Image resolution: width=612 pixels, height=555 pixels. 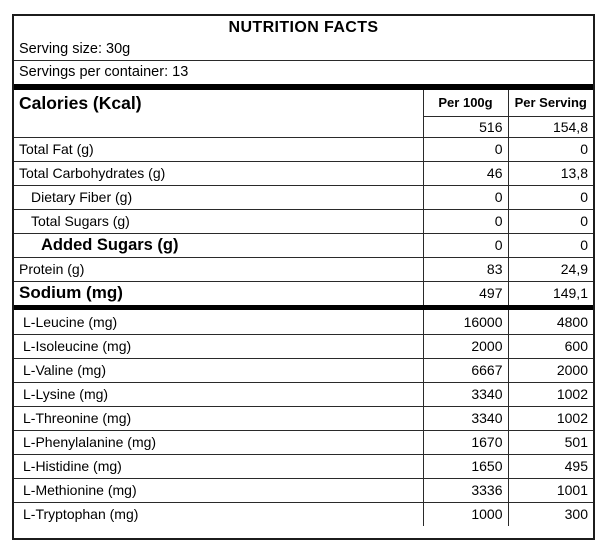 I want to click on nutrient-label: Sodium (mg), so click(x=218, y=292).